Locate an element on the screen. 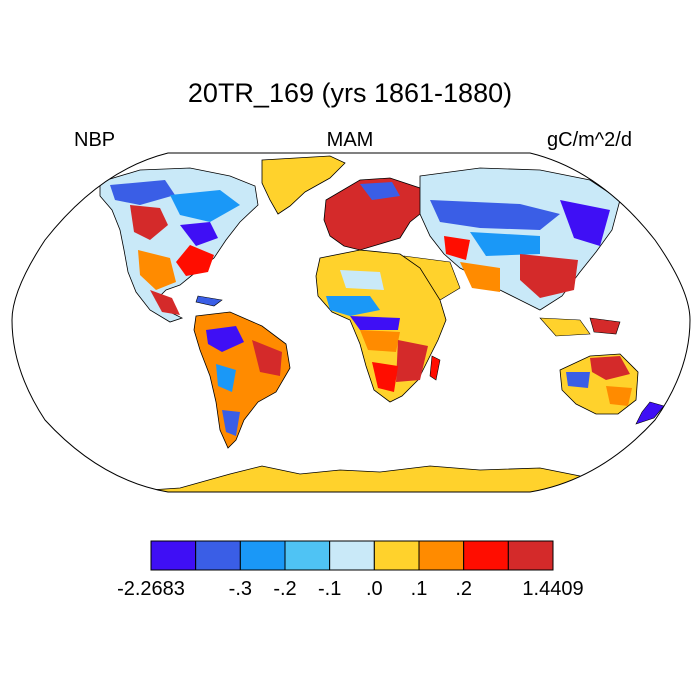 The width and height of the screenshot is (700, 700). colorbar-tick-label: -.3 is located at coordinates (240, 589).